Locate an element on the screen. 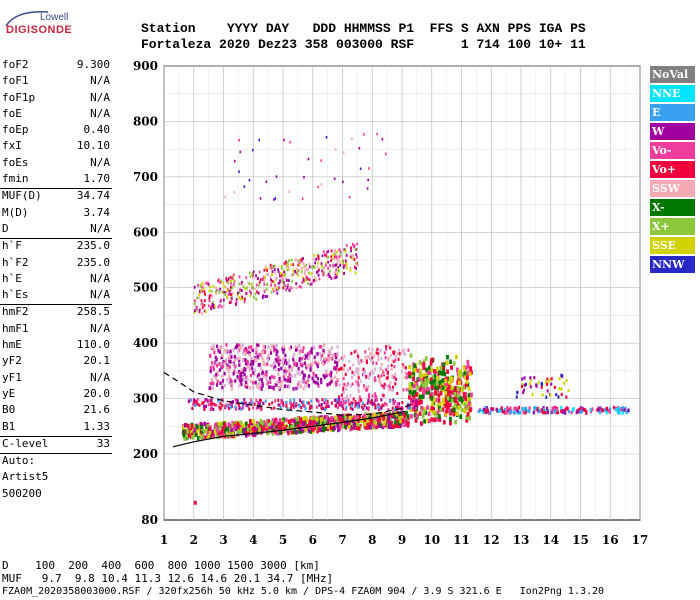 The width and height of the screenshot is (700, 600). legend-nnw: NNW is located at coordinates (672, 264).